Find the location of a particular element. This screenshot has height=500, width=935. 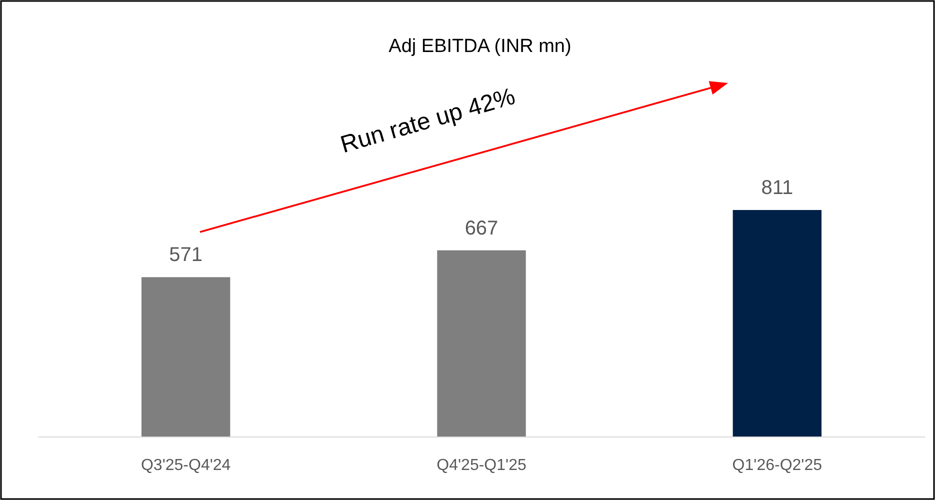

data-label: 571 is located at coordinates (186, 255).